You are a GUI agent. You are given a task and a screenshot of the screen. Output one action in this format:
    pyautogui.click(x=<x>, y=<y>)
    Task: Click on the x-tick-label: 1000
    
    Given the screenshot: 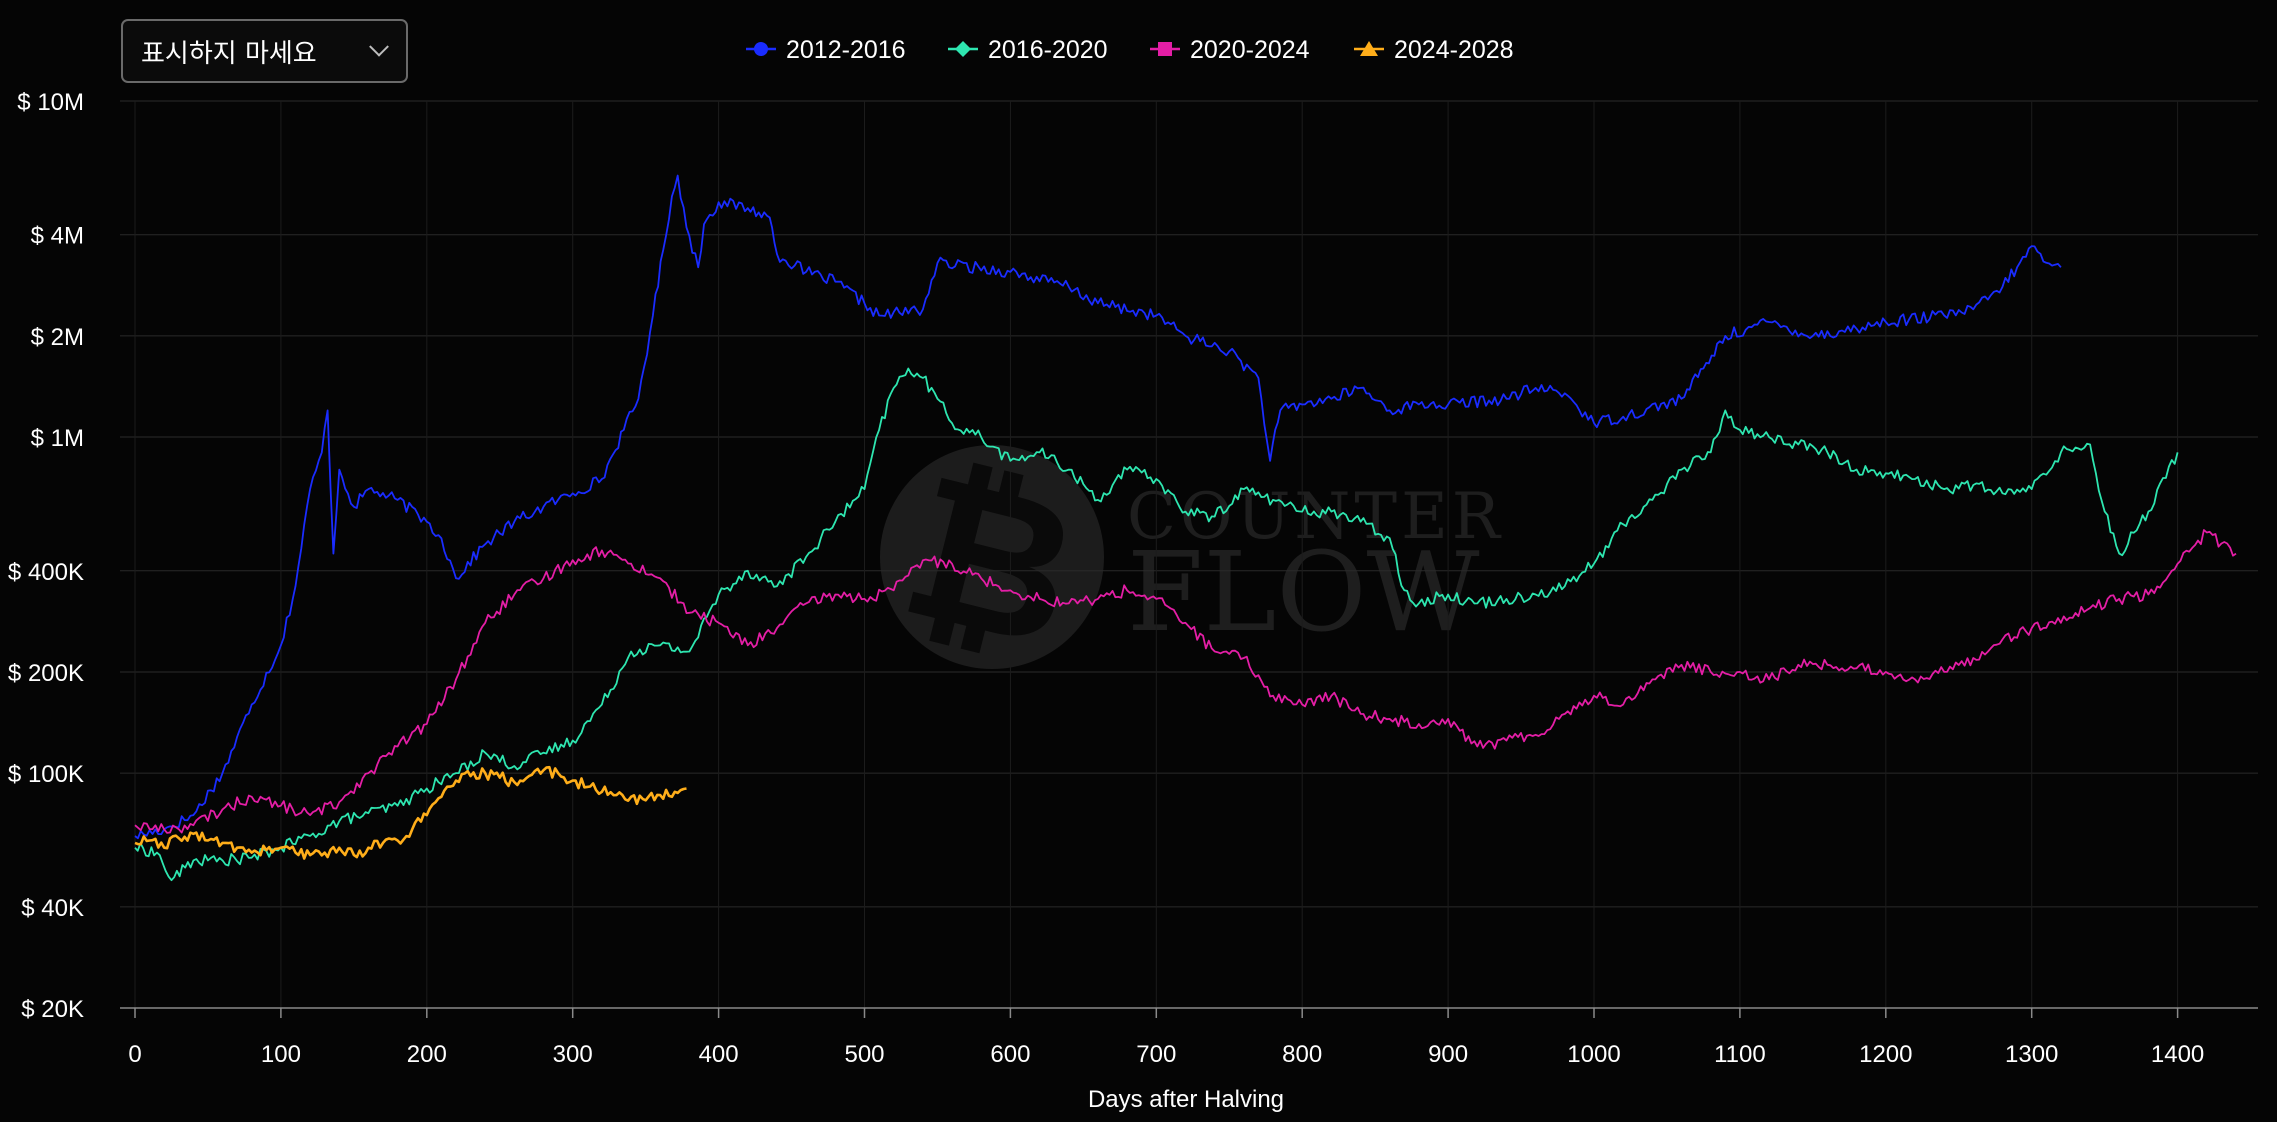 What is the action you would take?
    pyautogui.click(x=1593, y=1054)
    